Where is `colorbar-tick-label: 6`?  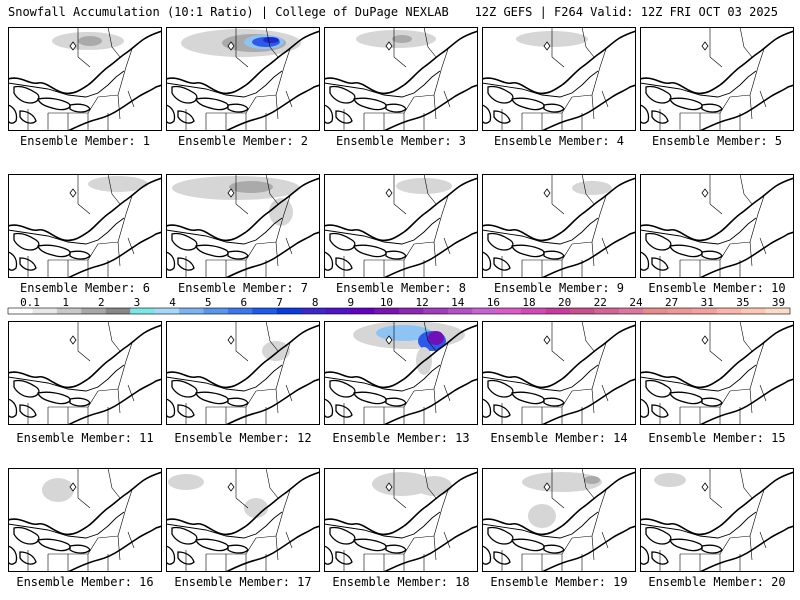
colorbar-tick-label: 6 is located at coordinates (244, 302).